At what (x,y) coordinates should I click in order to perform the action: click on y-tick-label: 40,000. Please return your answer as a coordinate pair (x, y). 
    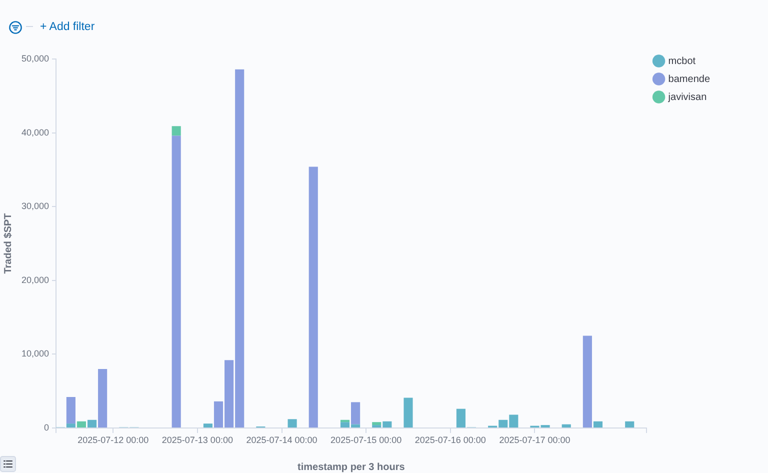
    Looking at the image, I should click on (35, 132).